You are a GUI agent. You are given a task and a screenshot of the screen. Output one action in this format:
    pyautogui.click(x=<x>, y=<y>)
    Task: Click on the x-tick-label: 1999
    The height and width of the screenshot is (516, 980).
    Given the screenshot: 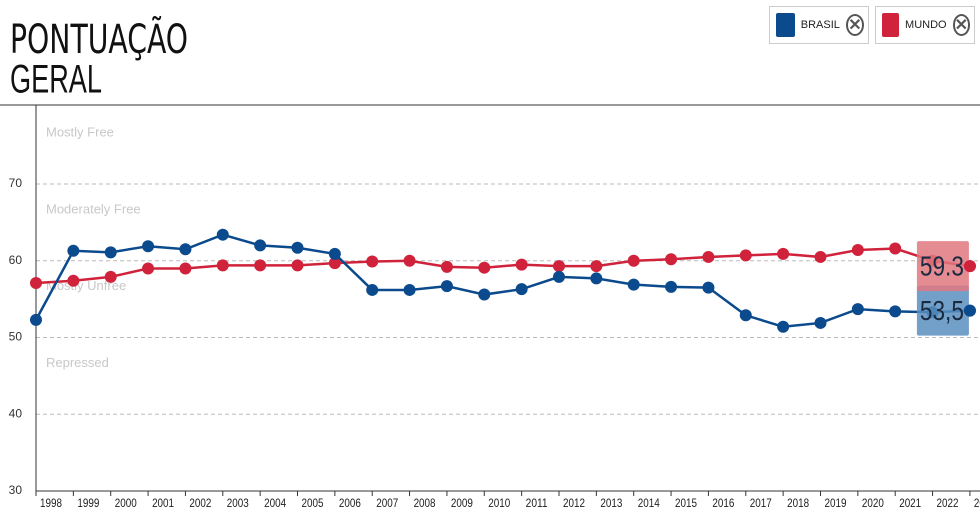 What is the action you would take?
    pyautogui.click(x=88, y=503)
    